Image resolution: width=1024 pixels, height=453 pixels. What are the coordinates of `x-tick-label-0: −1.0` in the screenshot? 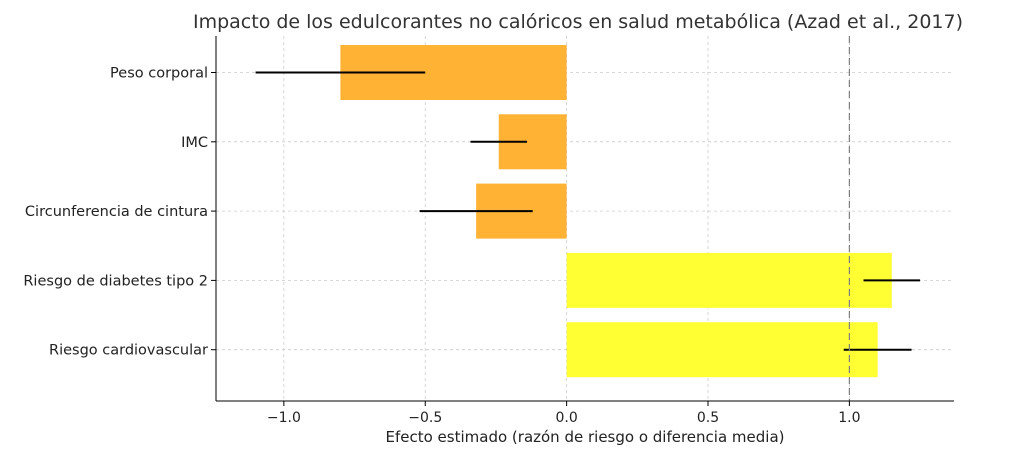 It's located at (284, 418).